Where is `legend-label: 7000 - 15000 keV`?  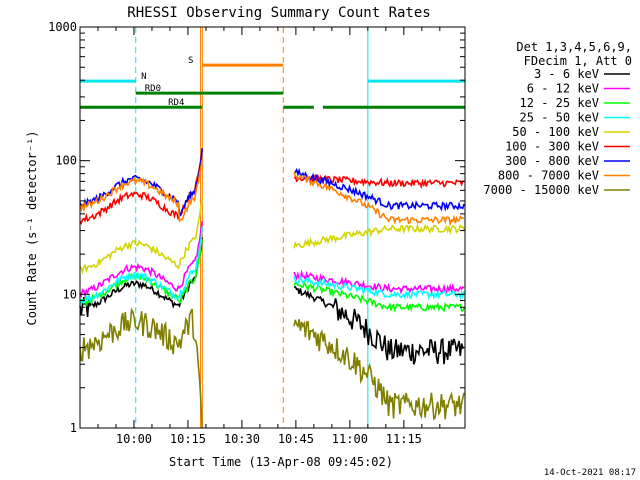 legend-label: 7000 - 15000 keV is located at coordinates (541, 190).